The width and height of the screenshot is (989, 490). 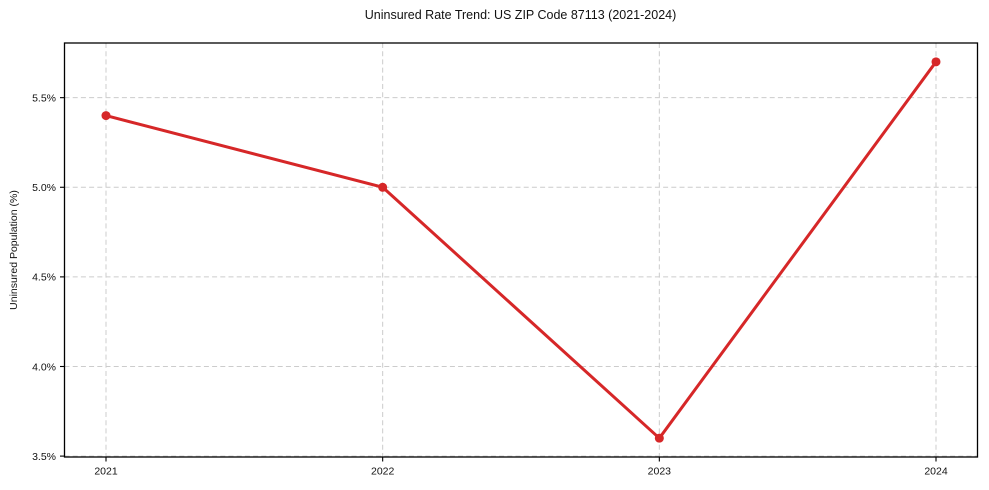 What do you see at coordinates (44, 278) in the screenshot?
I see `y-tick-label: 4.5%` at bounding box center [44, 278].